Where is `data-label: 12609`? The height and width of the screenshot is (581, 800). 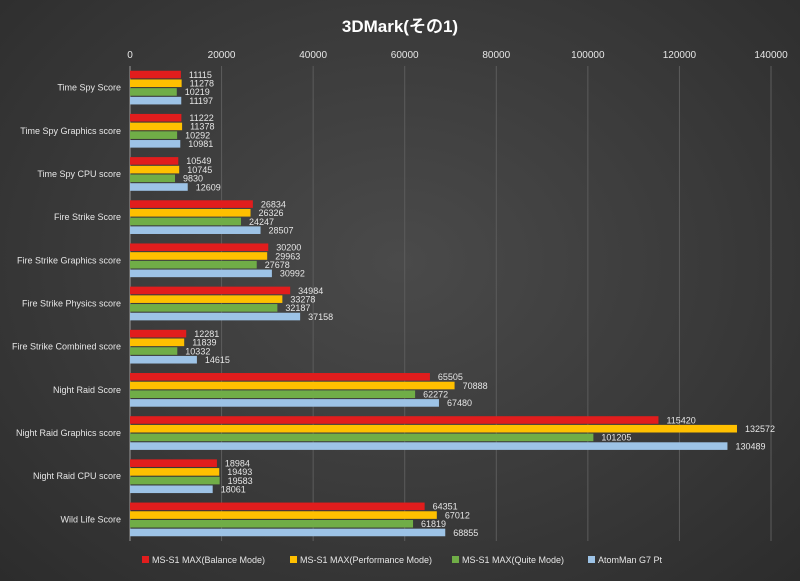 data-label: 12609 is located at coordinates (208, 187).